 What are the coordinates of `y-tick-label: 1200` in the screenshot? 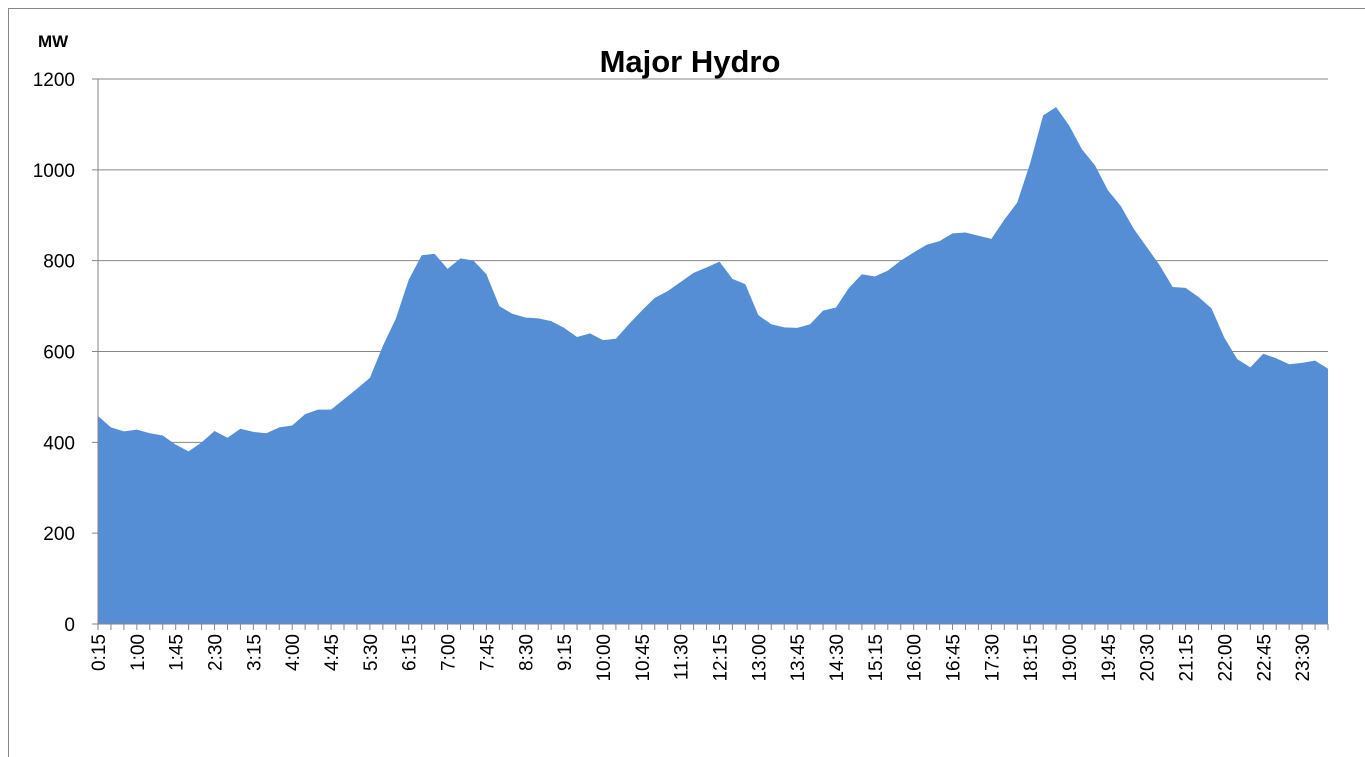 It's located at (54, 80).